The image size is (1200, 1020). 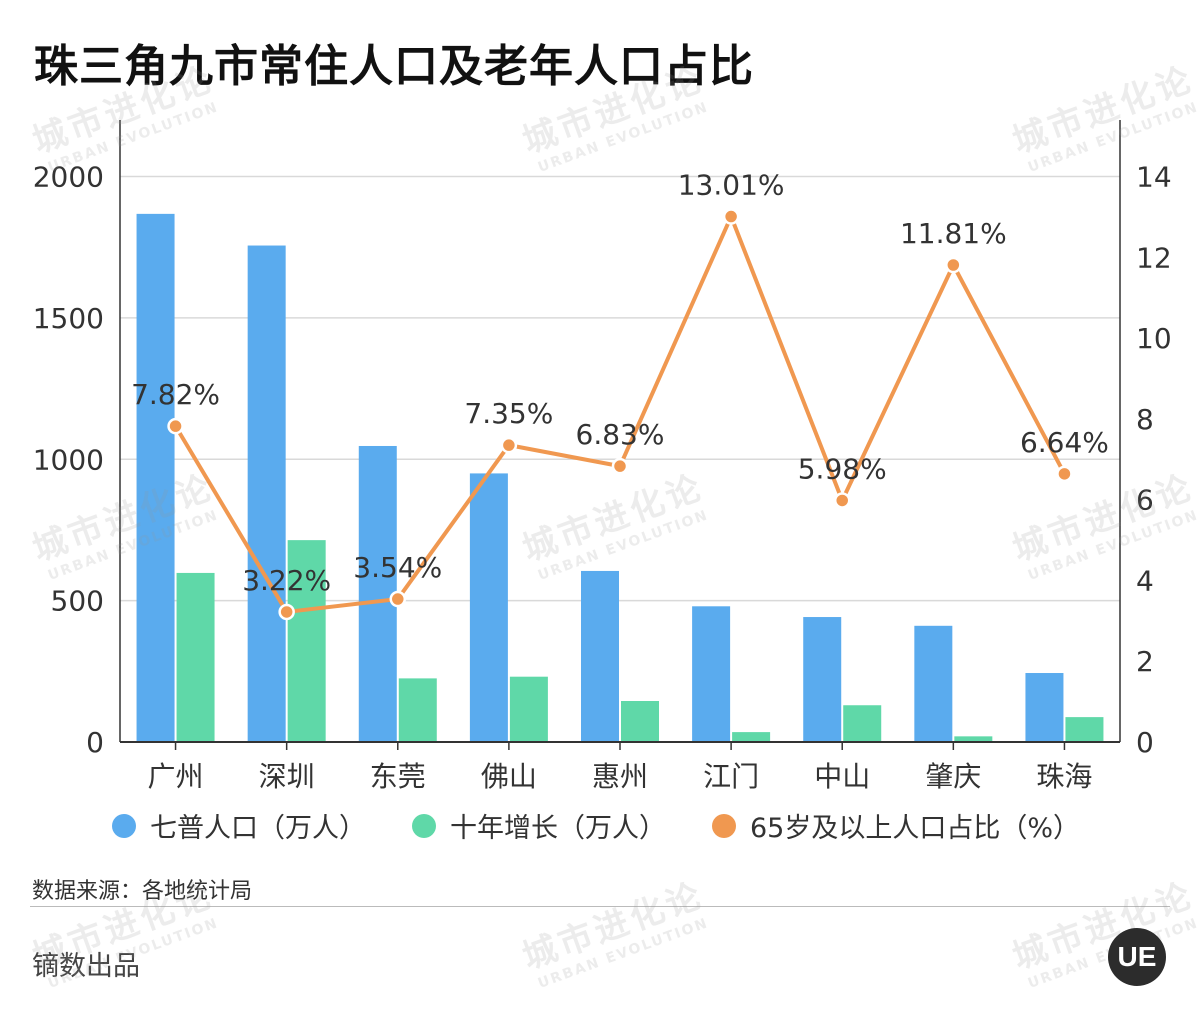 What do you see at coordinates (1064, 776) in the screenshot?
I see `x-tick-label: 珠海` at bounding box center [1064, 776].